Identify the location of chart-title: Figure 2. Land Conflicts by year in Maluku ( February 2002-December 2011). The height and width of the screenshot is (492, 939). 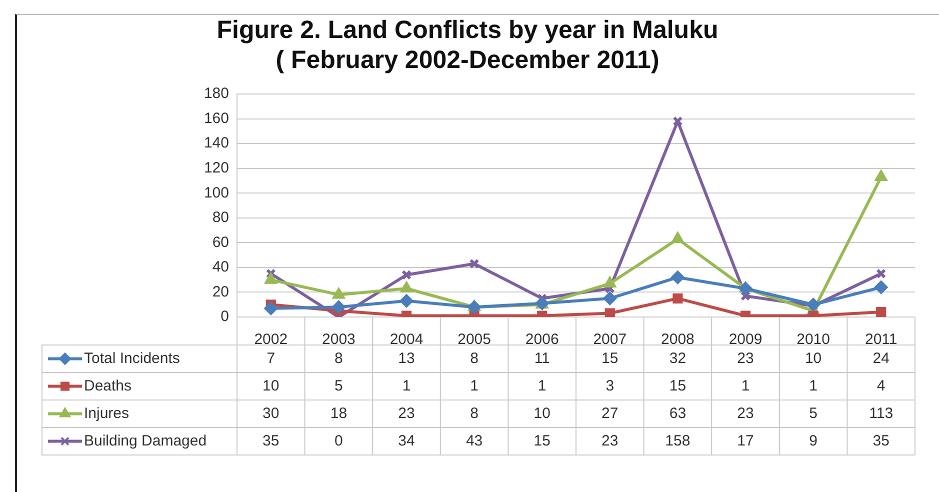
(467, 45).